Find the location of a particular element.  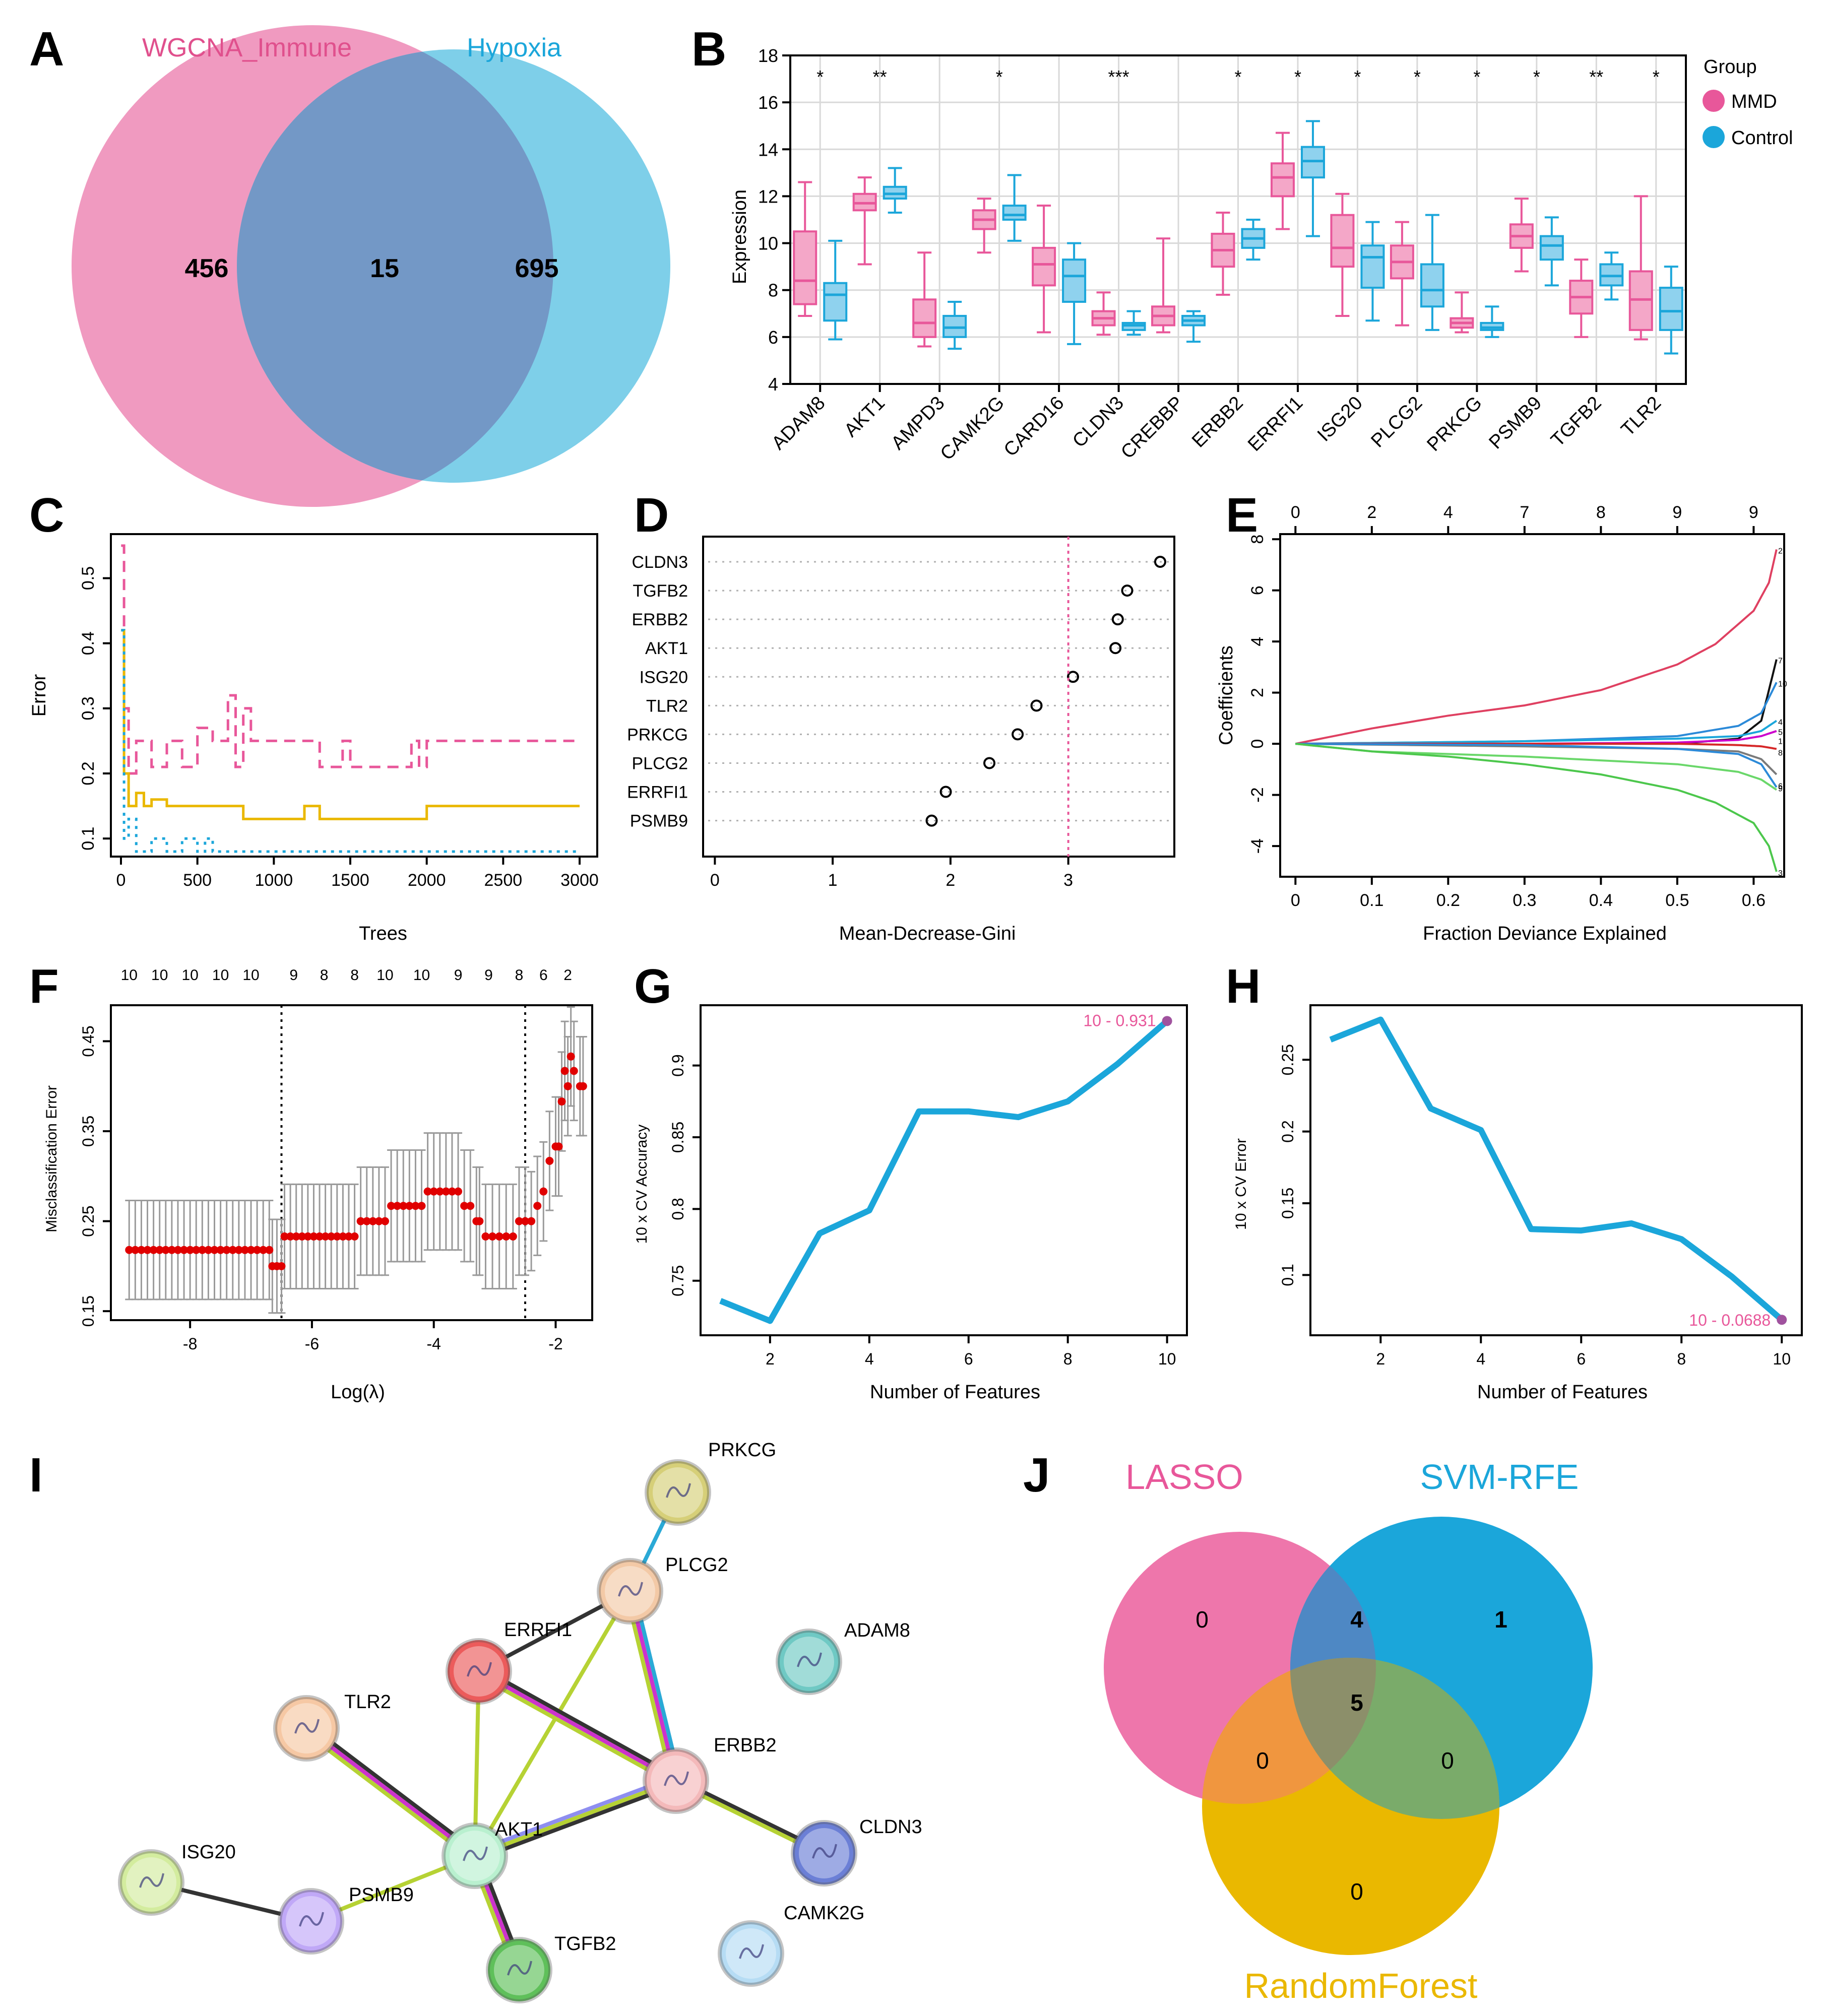

network-node-label-adam8: ADAM8 is located at coordinates (877, 1630).